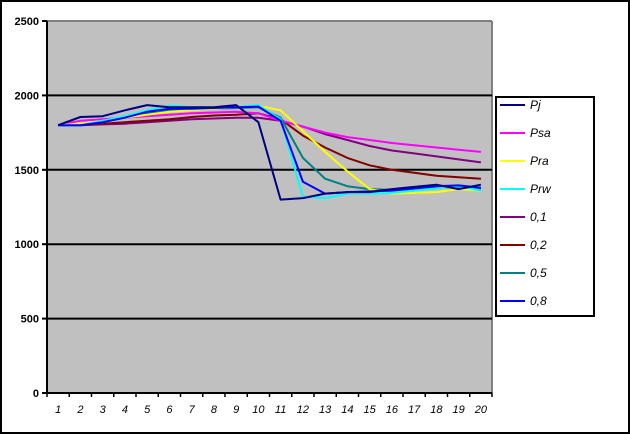 This screenshot has width=630, height=434. I want to click on y-tick-label: 0, so click(36, 394).